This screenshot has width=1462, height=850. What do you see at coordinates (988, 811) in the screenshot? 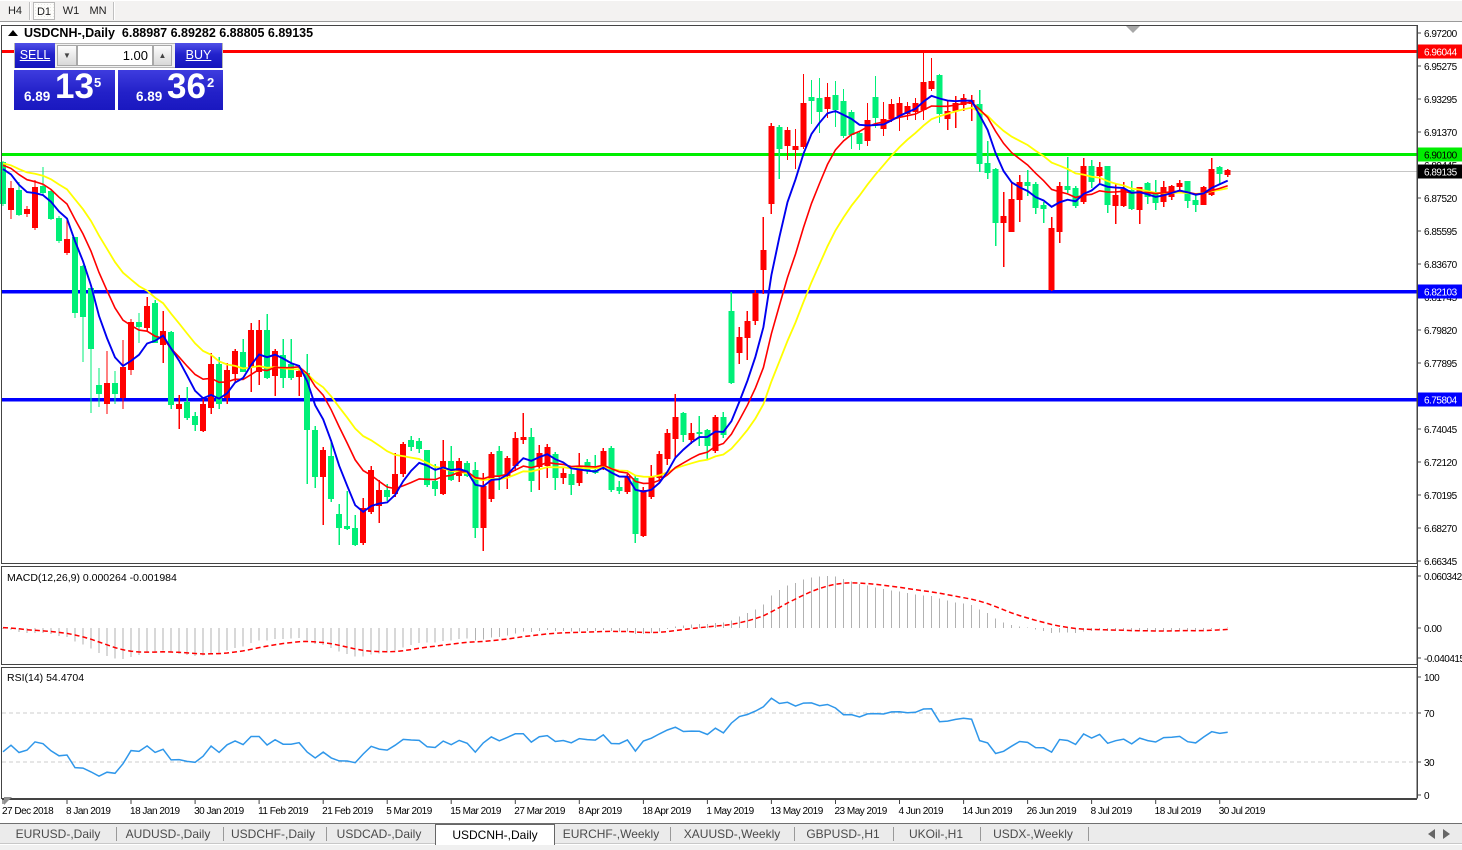
I see `svg-text: 14 Jun 2019` at bounding box center [988, 811].